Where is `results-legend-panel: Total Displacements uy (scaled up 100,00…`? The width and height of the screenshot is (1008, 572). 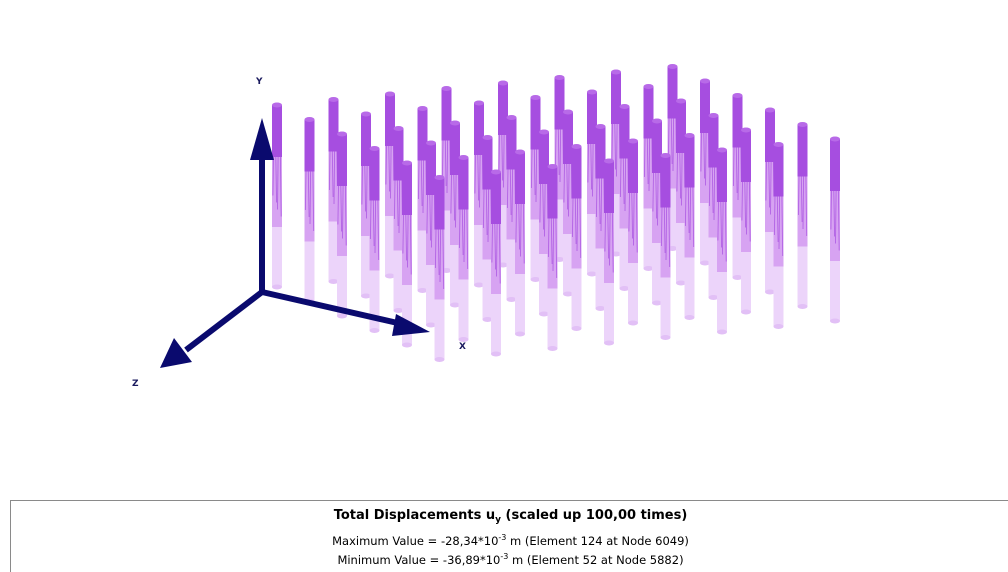 results-legend-panel: Total Displacements uy (scaled up 100,00… is located at coordinates (509, 536).